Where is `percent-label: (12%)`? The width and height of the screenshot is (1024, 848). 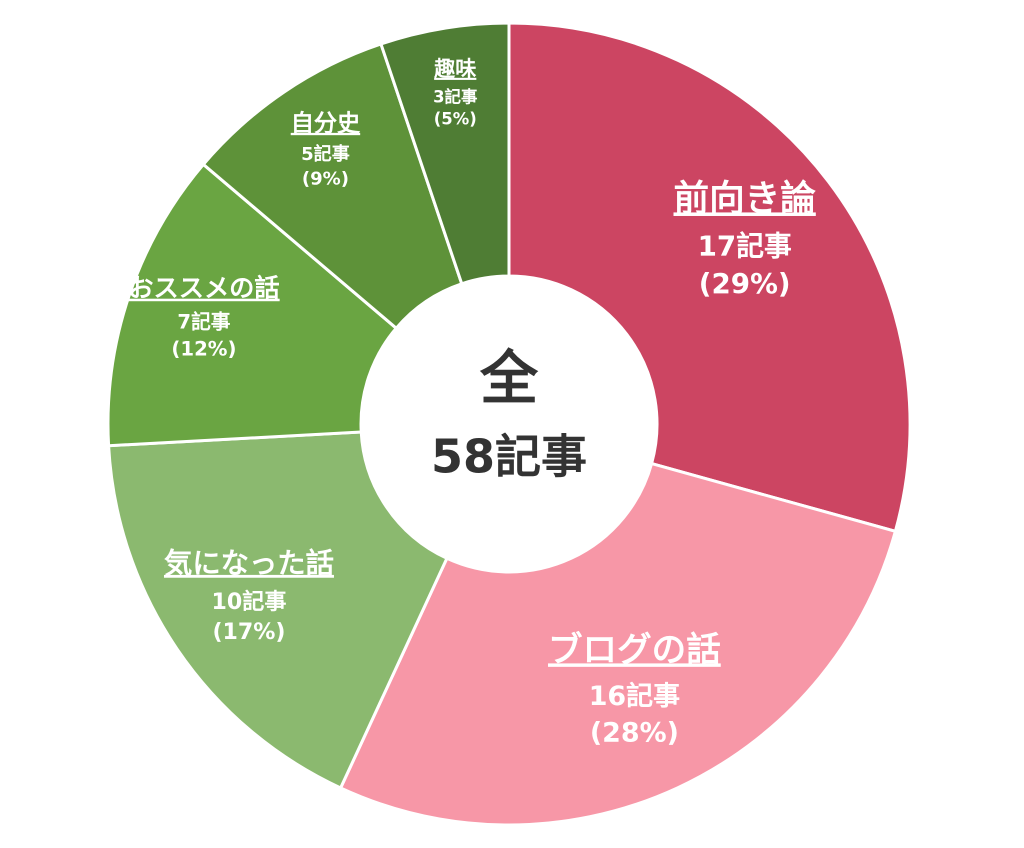 percent-label: (12%) is located at coordinates (203, 348).